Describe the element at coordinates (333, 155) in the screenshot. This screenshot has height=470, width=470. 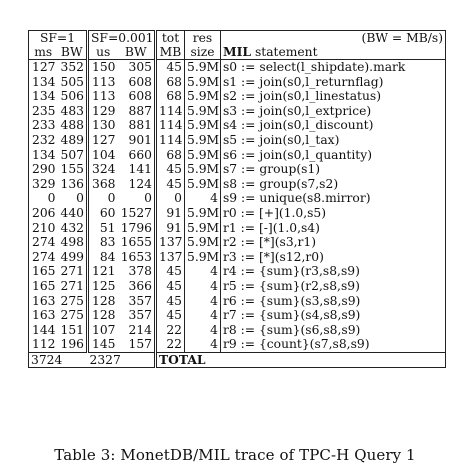
I see `cell-statement: s6 := join(s0,l_quantity)` at that location.